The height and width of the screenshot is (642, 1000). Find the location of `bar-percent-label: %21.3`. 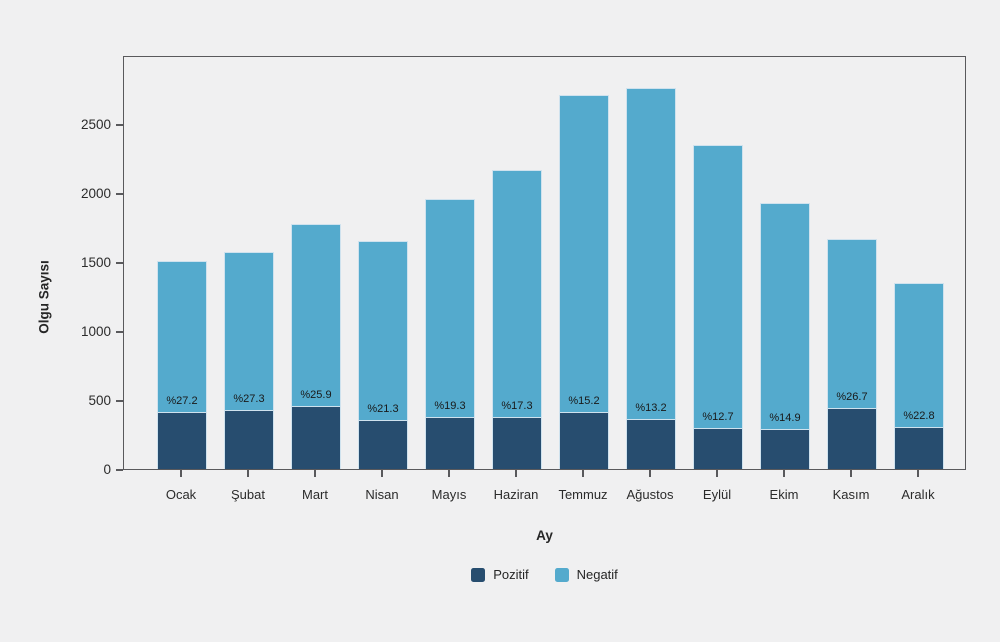

bar-percent-label: %21.3 is located at coordinates (383, 409).